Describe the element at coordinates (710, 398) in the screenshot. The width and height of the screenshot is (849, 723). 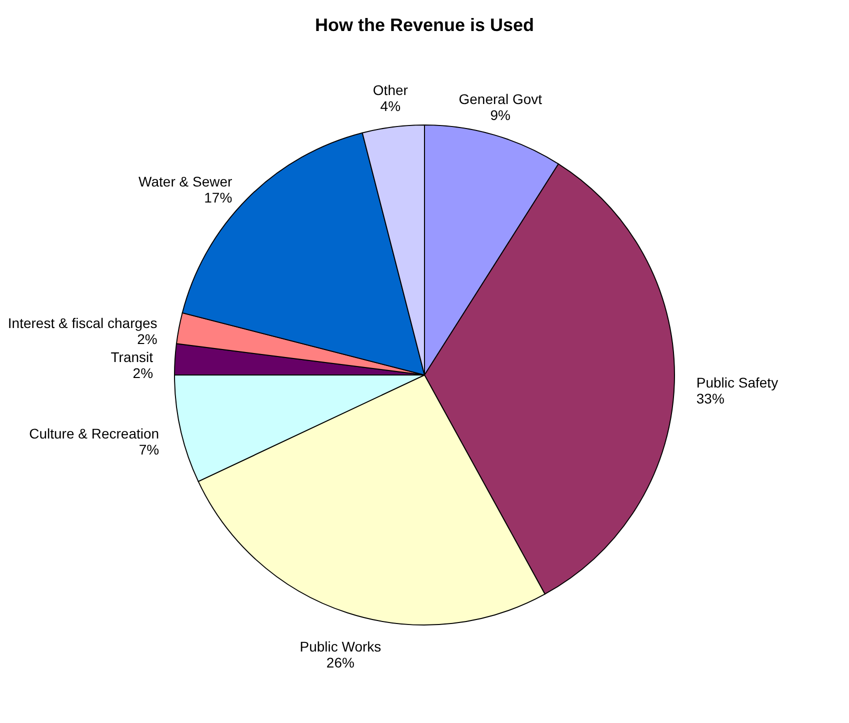
I see `data-label: 33%` at that location.